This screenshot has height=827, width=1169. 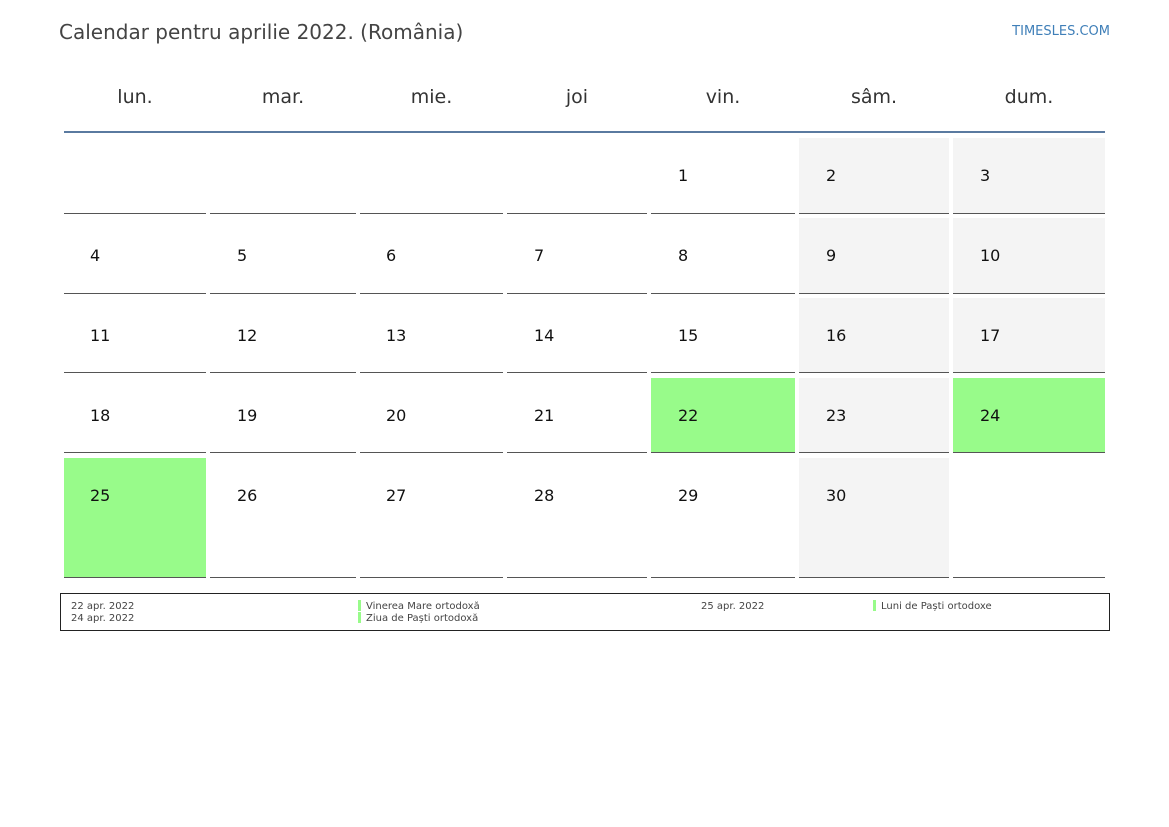 I want to click on day-cell: 26, so click(x=283, y=518).